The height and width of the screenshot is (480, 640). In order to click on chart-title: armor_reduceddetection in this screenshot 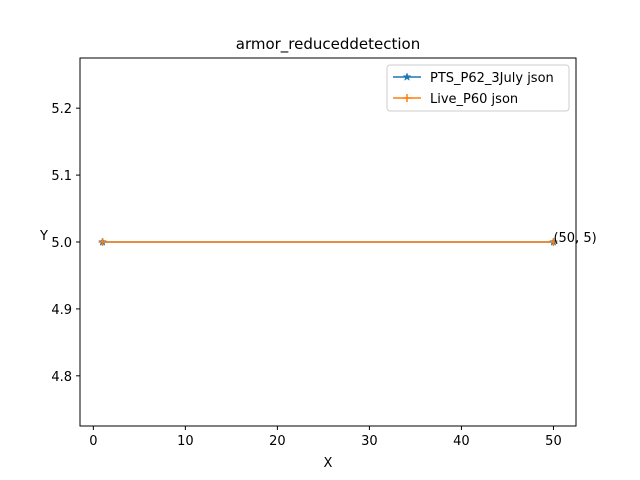, I will do `click(328, 44)`.